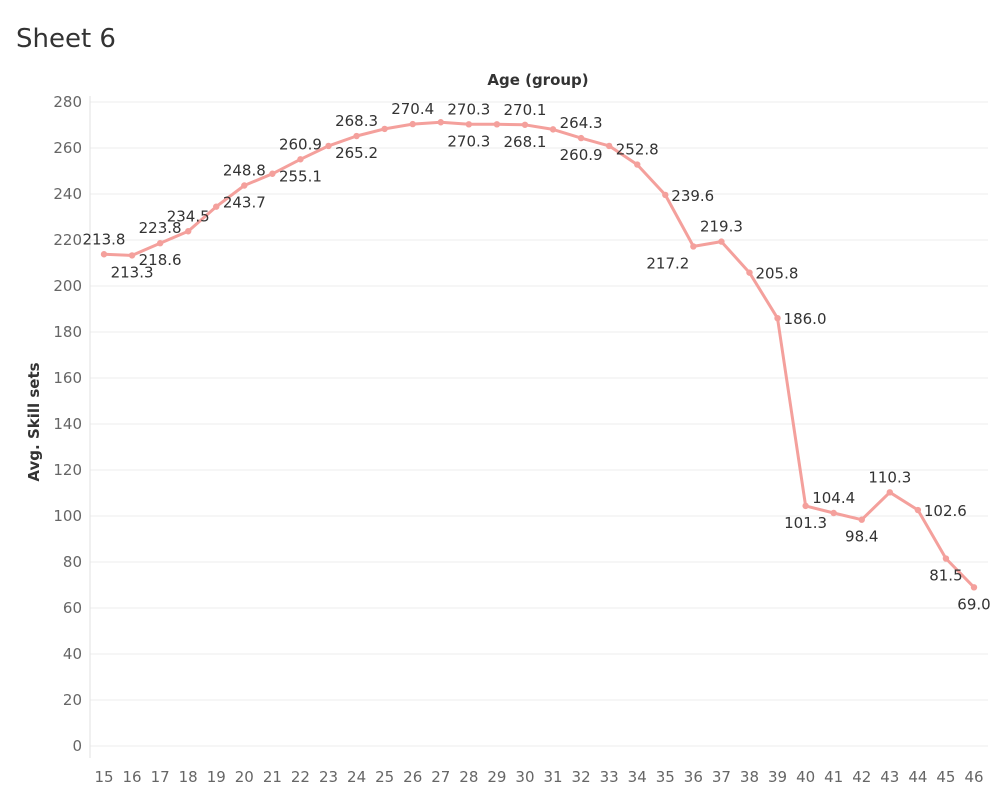  I want to click on x-tick-label: 36, so click(693, 777).